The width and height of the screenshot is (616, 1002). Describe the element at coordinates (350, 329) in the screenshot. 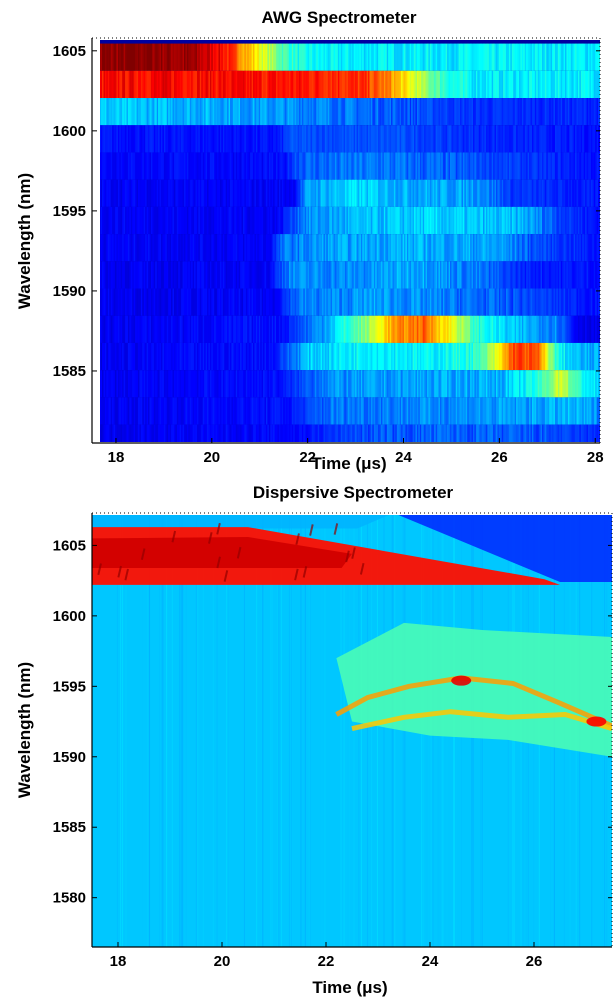

I see `awg-channel-row` at that location.